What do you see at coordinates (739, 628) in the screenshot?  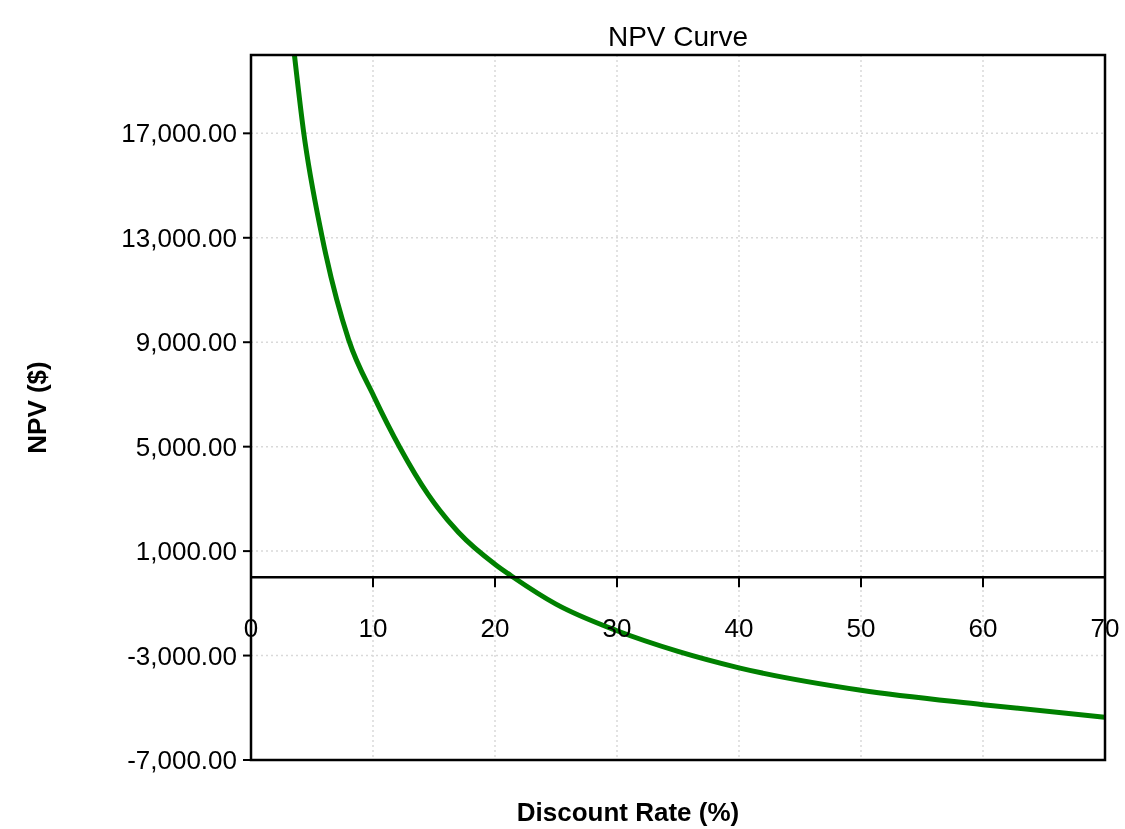 I see `x-tick-label: 40` at bounding box center [739, 628].